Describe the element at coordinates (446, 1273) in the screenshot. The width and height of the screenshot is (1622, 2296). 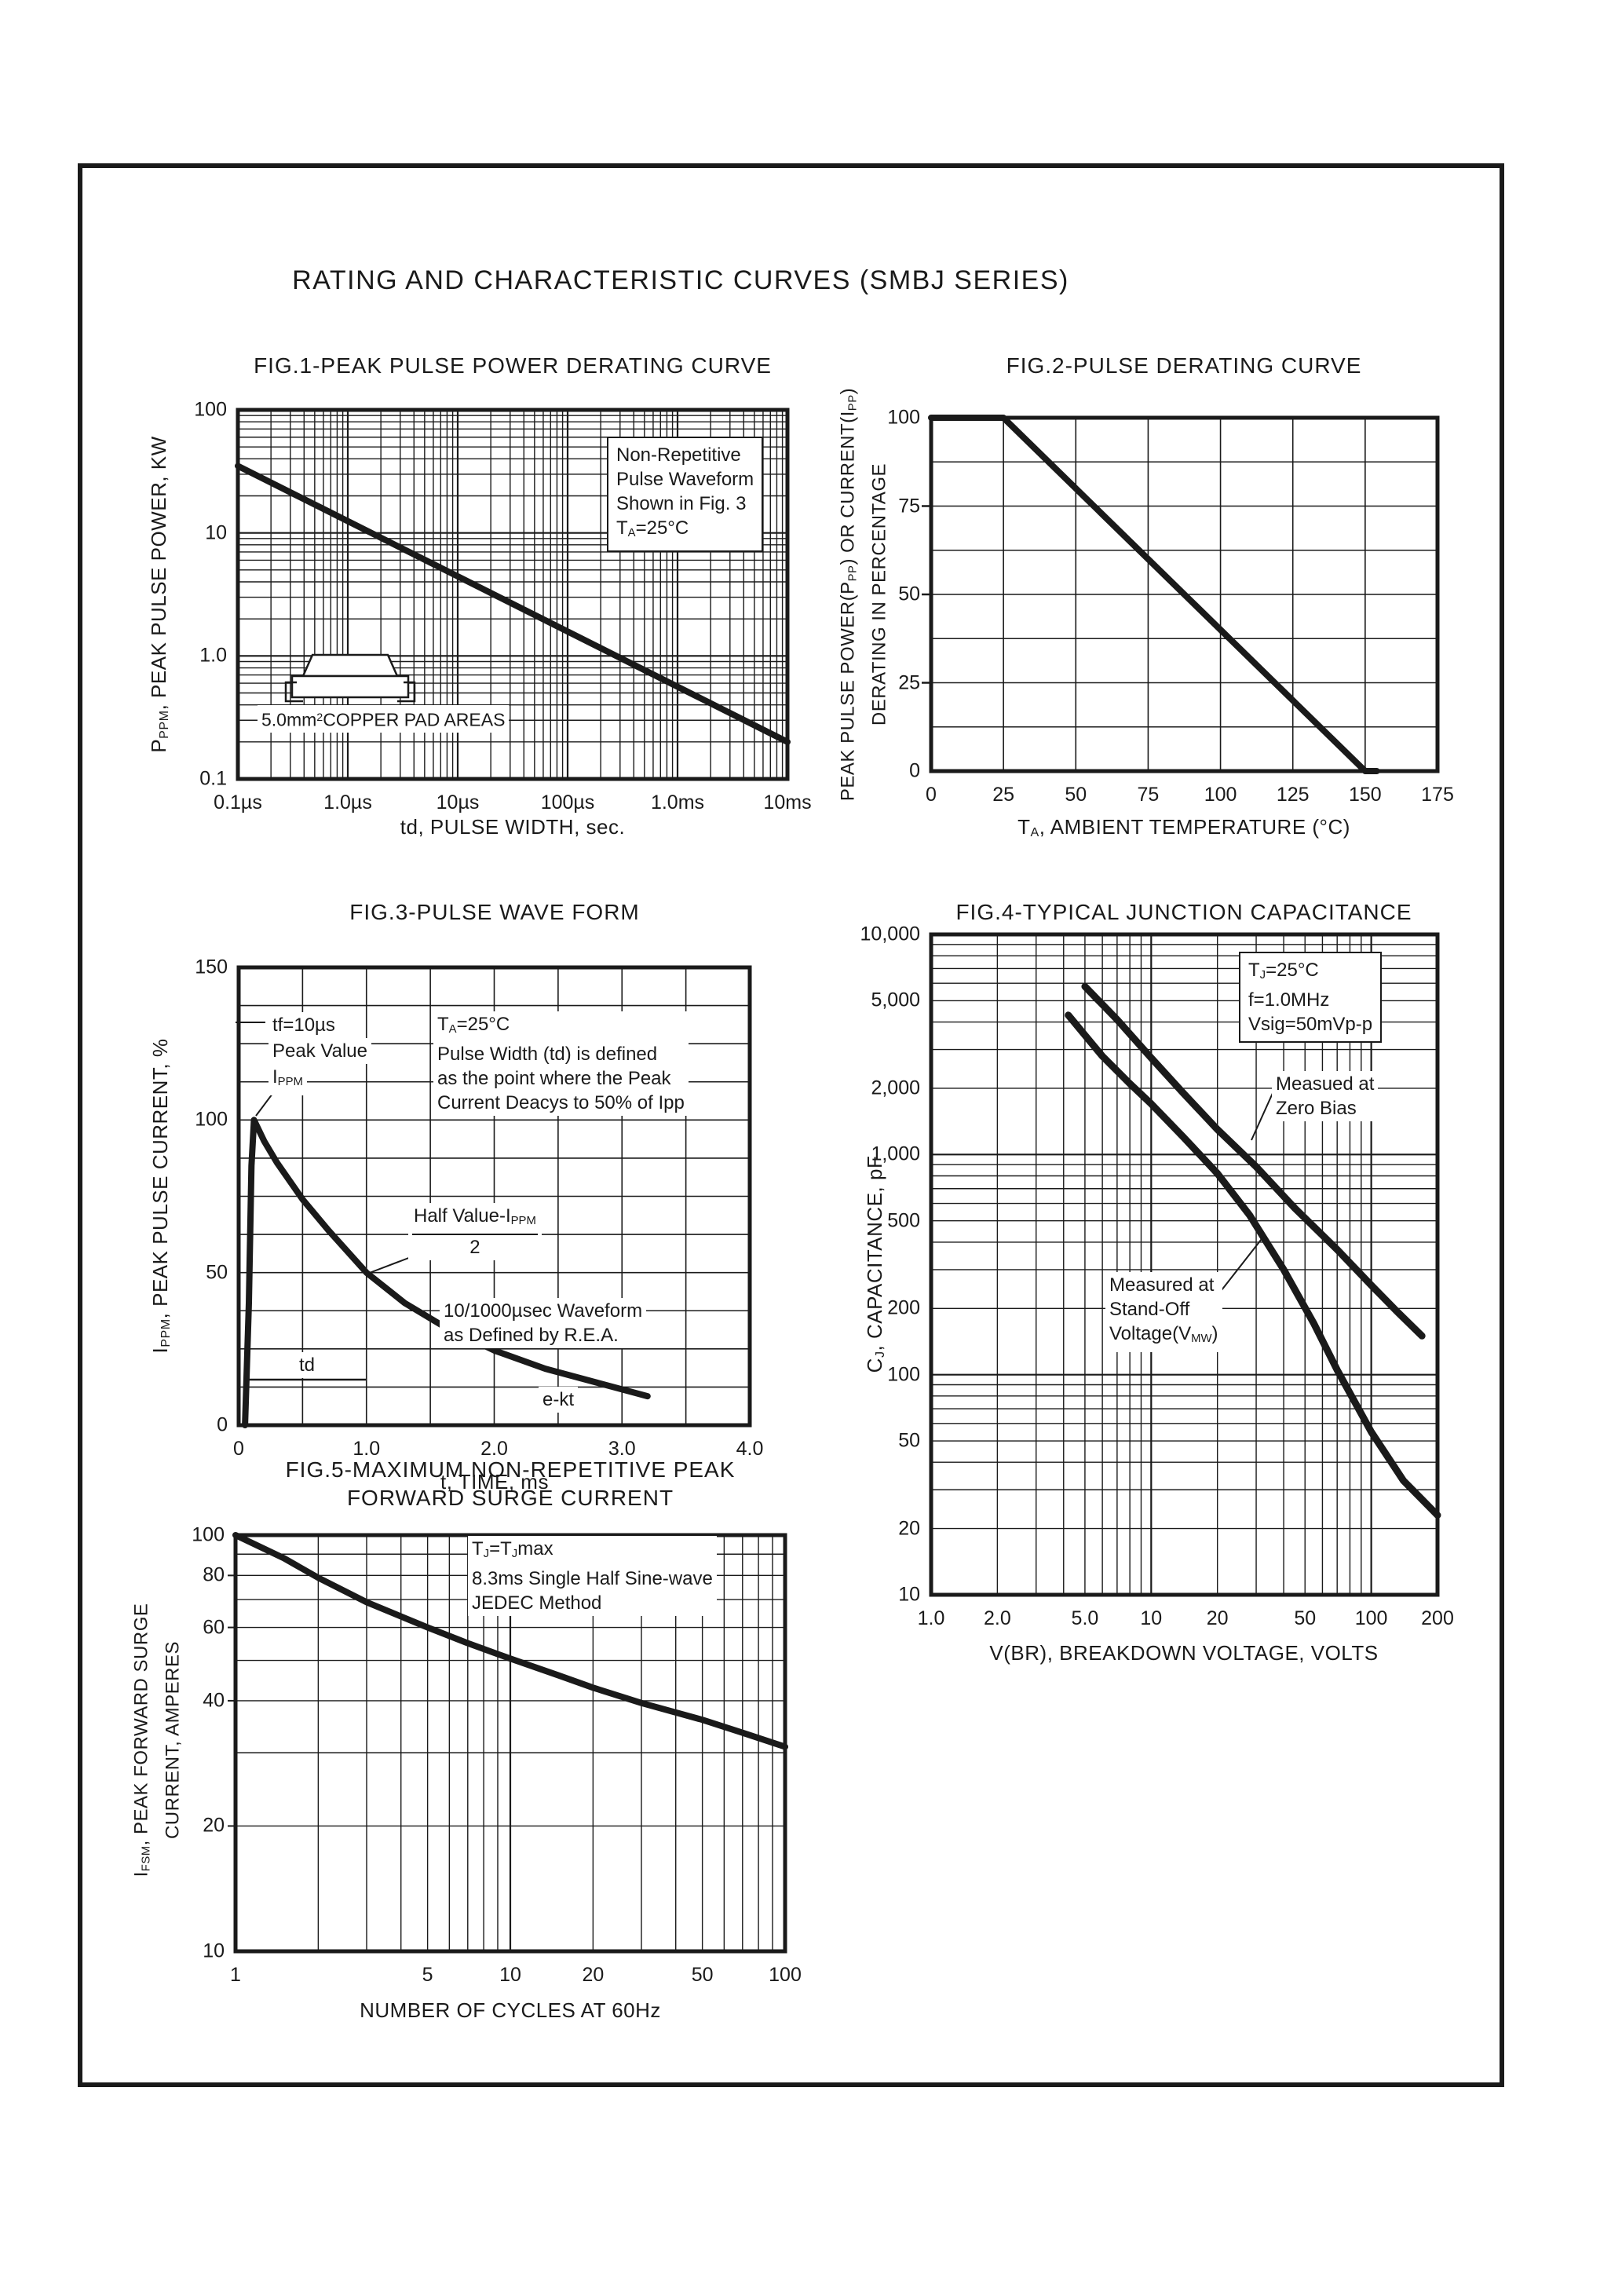
I see `curve-10-1000us-pulse-waveform` at that location.